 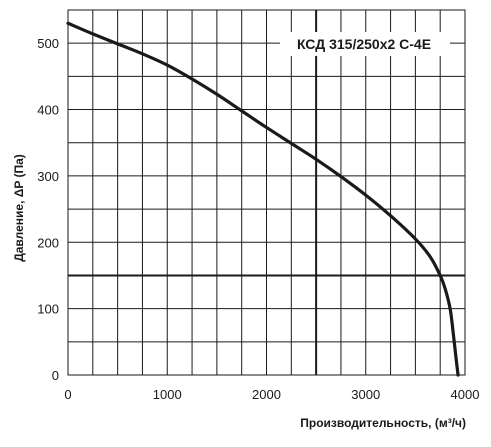 I want to click on x-tick-label: 1000, so click(x=167, y=394).